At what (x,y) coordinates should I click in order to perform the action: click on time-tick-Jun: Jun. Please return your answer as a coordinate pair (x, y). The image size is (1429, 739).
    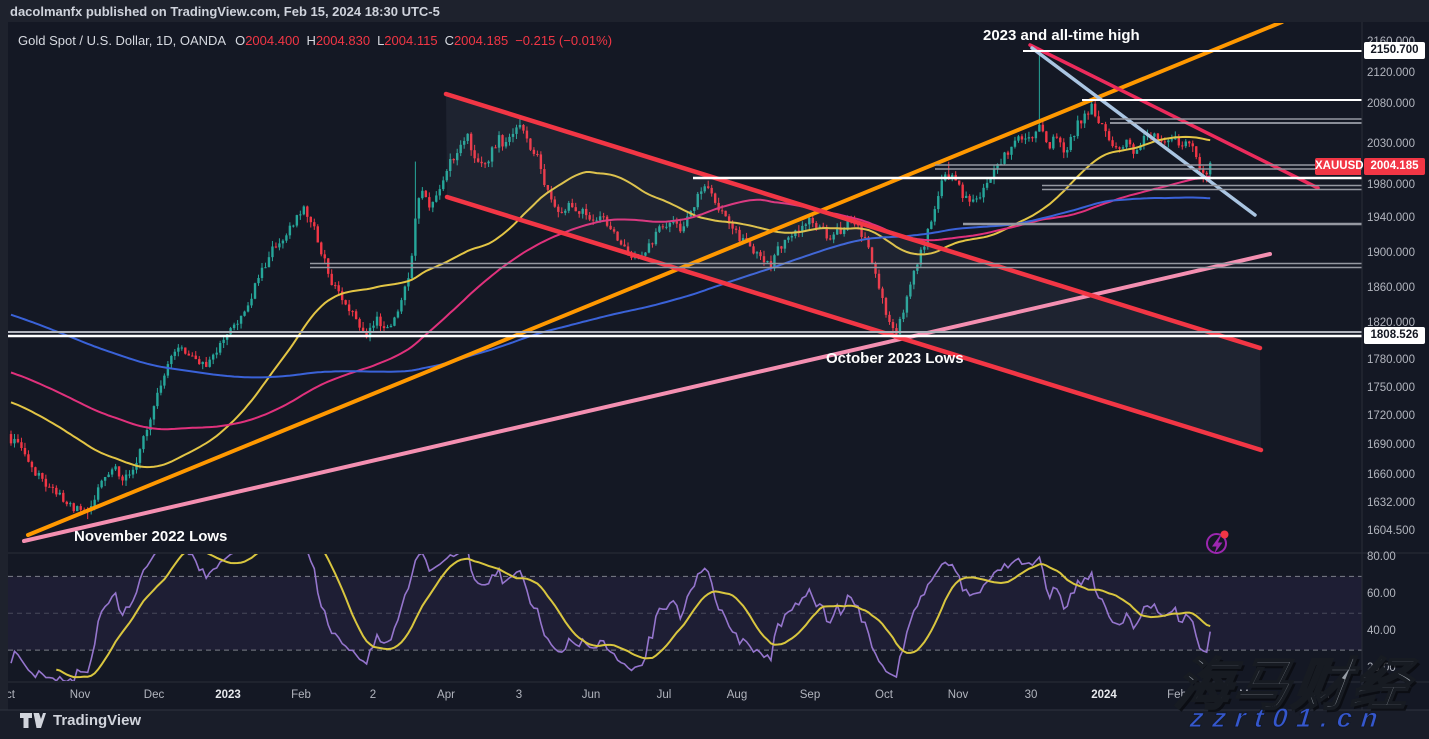
    Looking at the image, I should click on (591, 695).